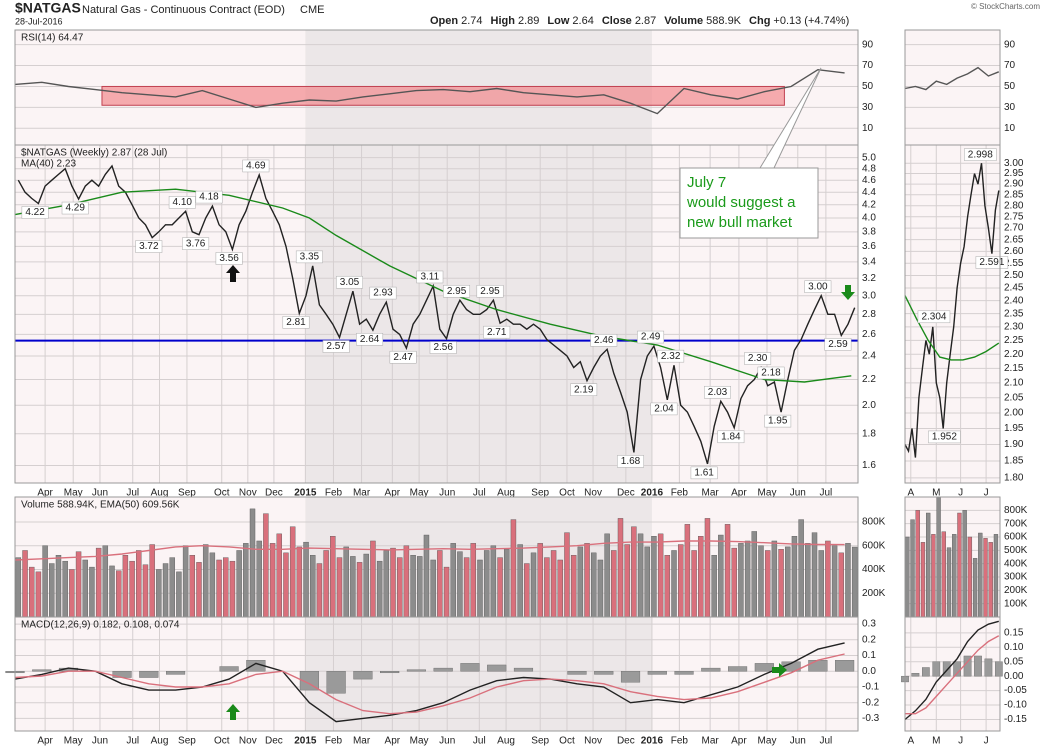 Image resolution: width=1050 pixels, height=750 pixels. I want to click on y-tick-label: -0.3, so click(871, 718).